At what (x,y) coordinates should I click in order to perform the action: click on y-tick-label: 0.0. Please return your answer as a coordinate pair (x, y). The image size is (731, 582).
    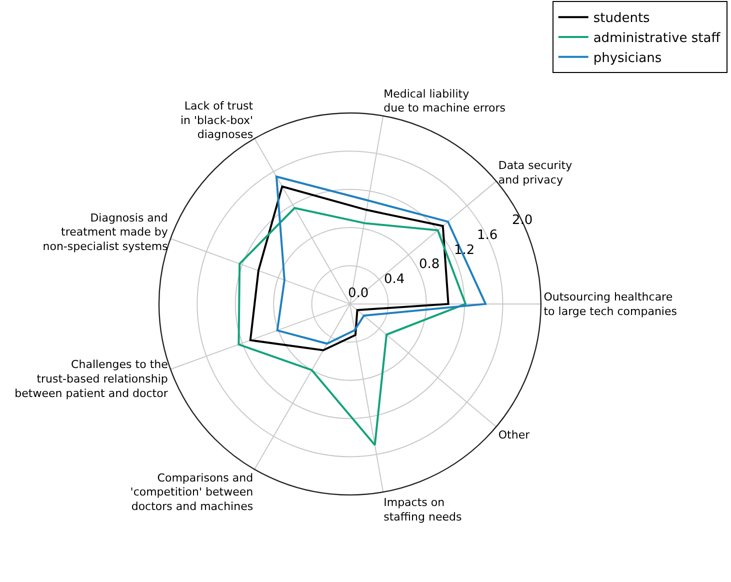
    Looking at the image, I should click on (358, 293).